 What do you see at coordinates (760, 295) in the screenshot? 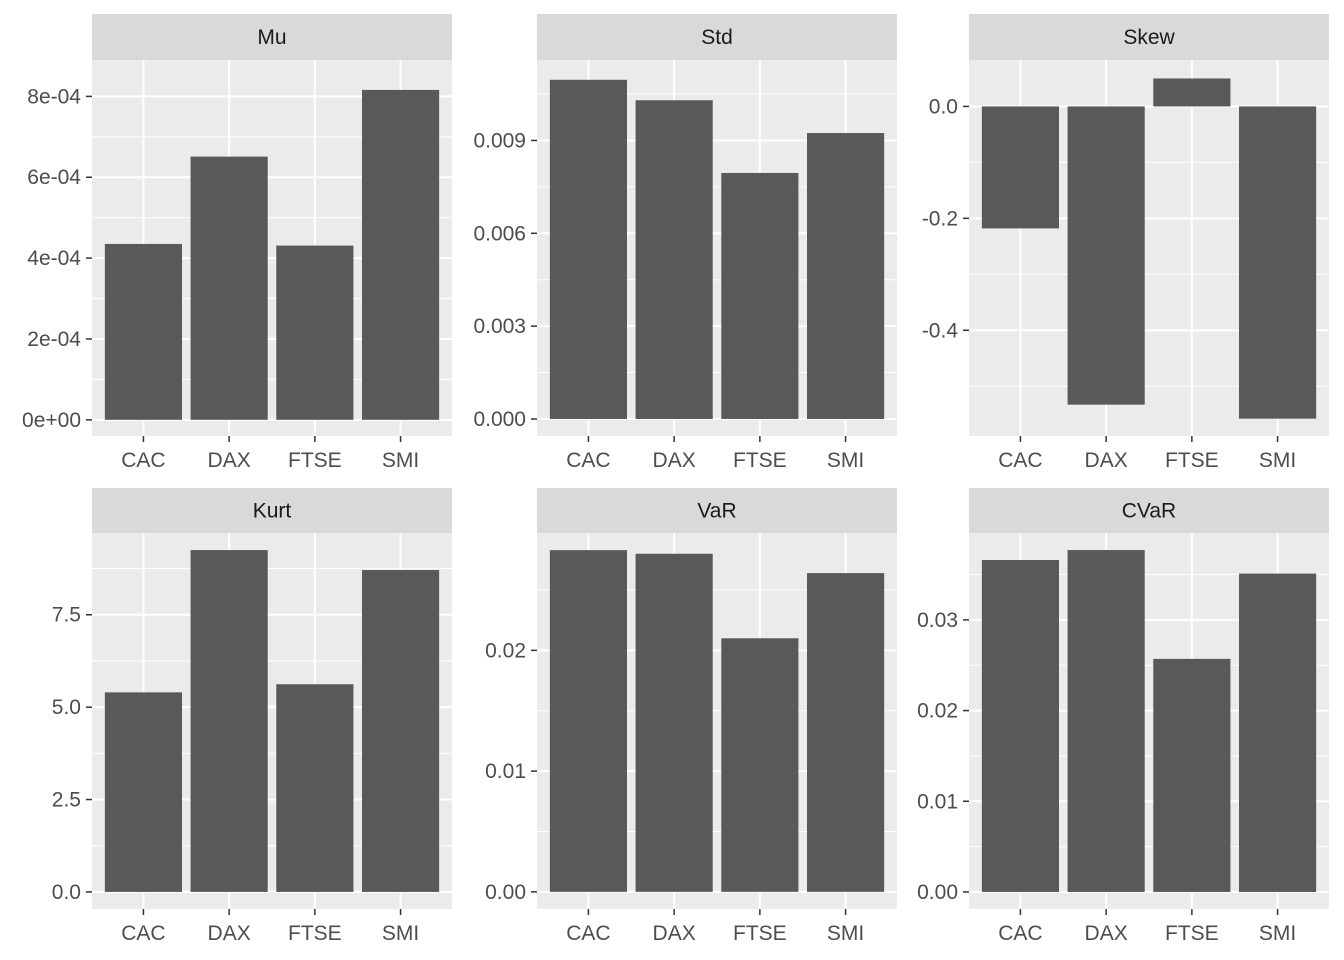
I see `bar-std-ftse` at bounding box center [760, 295].